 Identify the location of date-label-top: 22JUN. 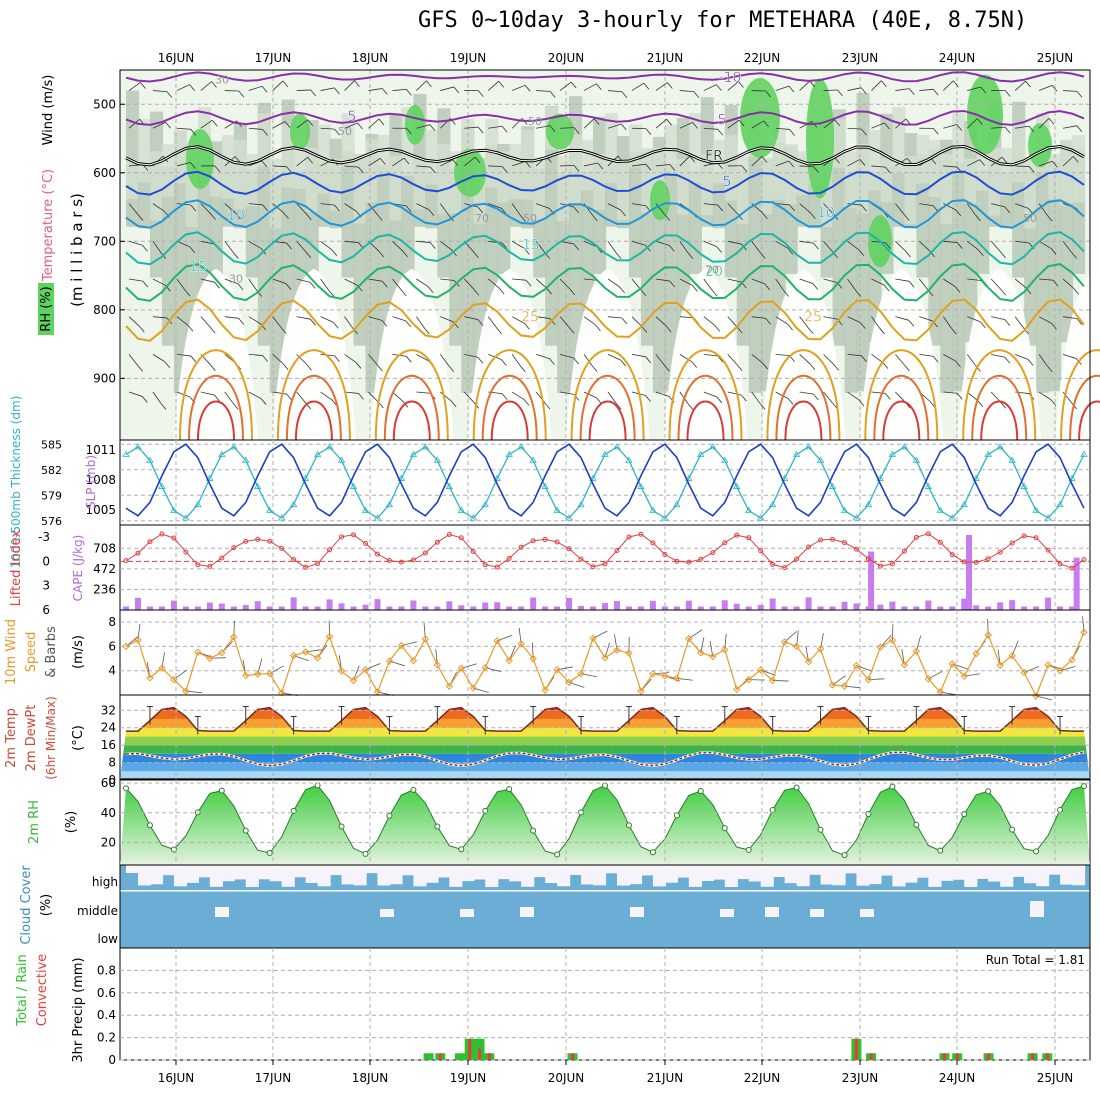
(762, 58).